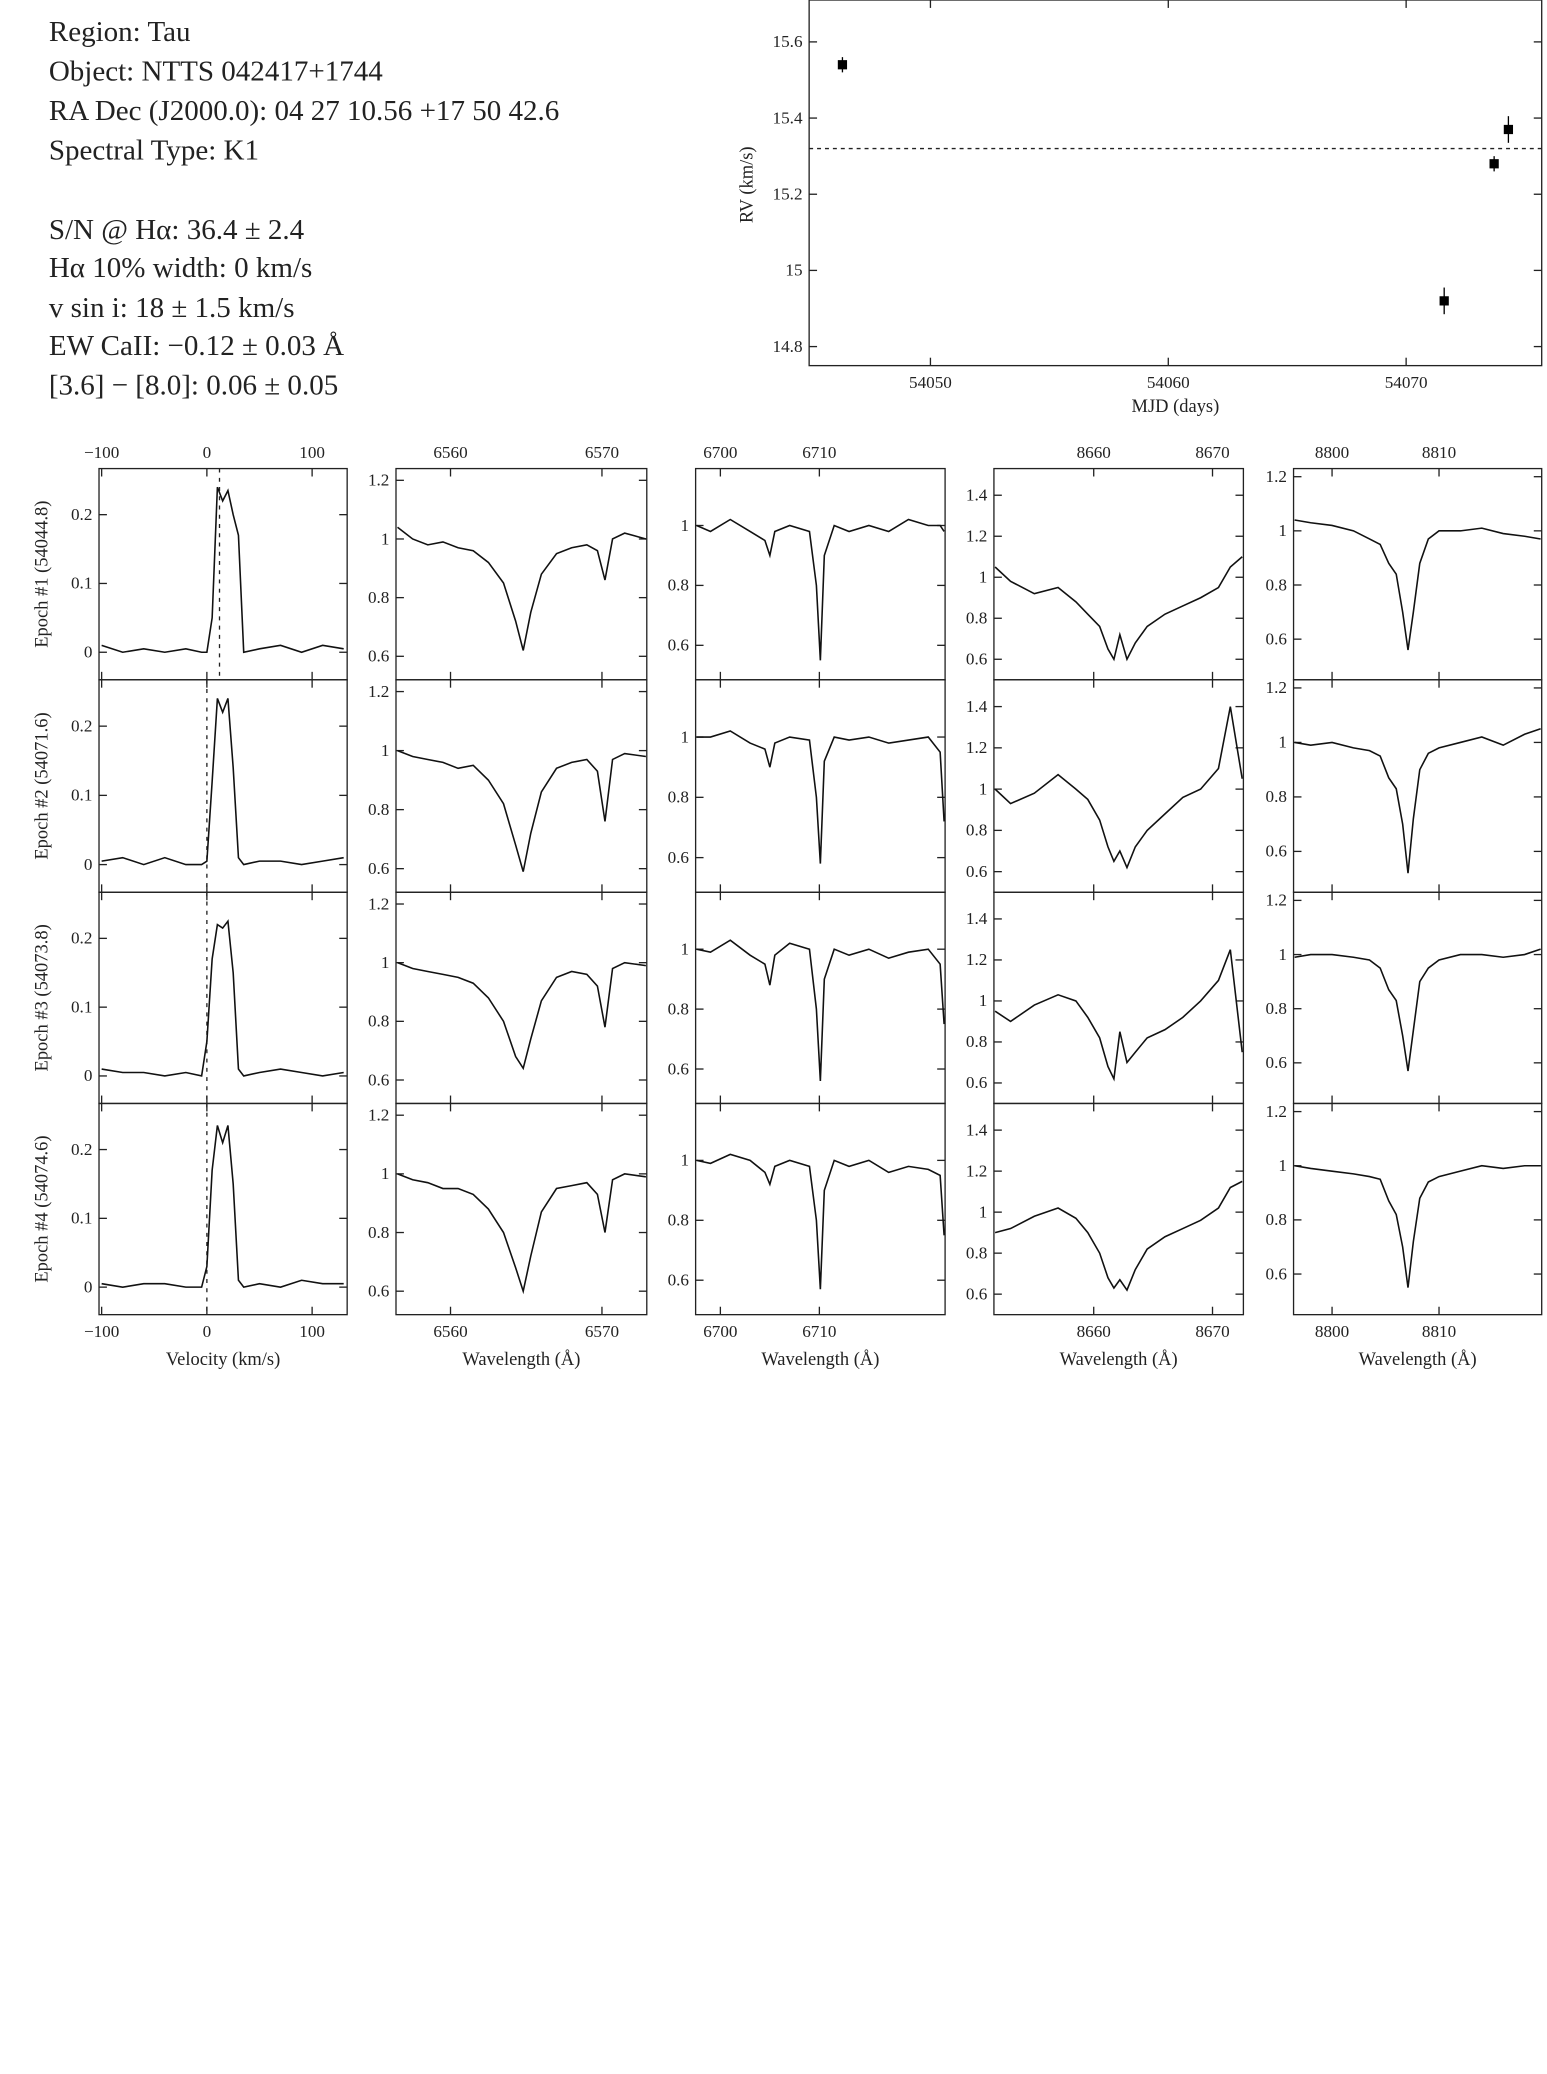 This screenshot has height=2074, width=1547. Describe the element at coordinates (101, 452) in the screenshot. I see `x-tick-label: −100` at that location.